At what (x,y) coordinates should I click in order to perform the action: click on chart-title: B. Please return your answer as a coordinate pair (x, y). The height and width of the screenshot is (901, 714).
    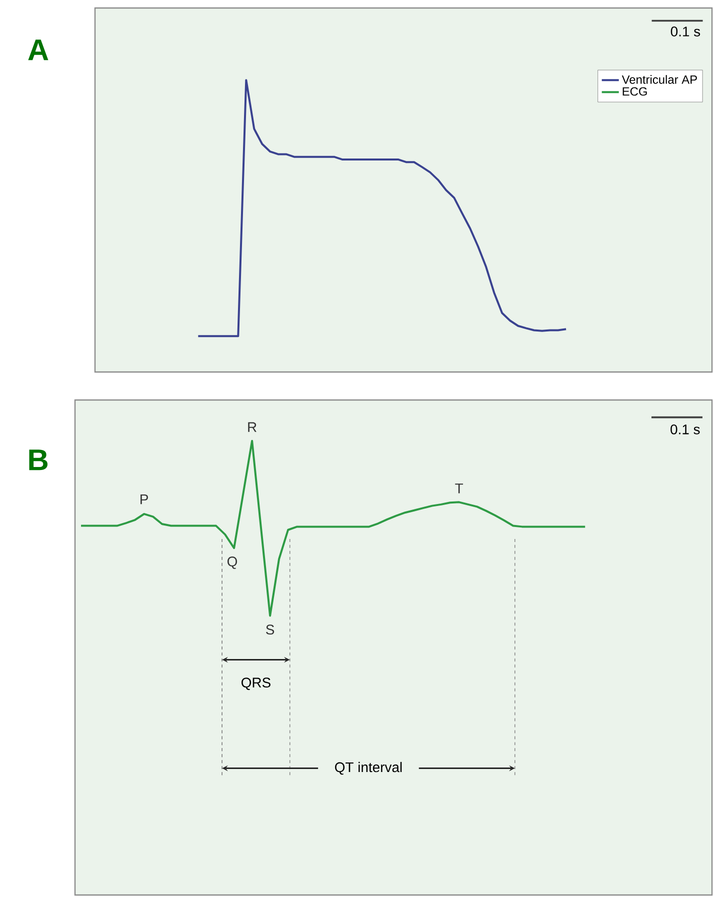
    Looking at the image, I should click on (38, 460).